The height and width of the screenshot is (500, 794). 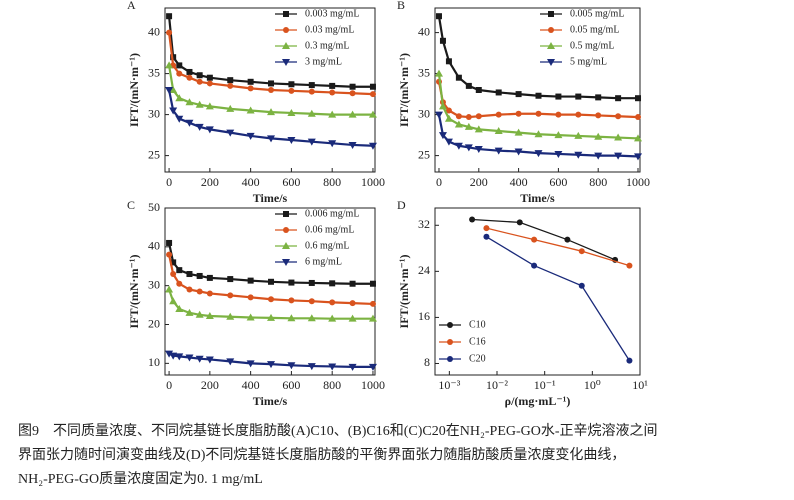 I want to click on x-tick-label: 600, so click(x=291, y=385).